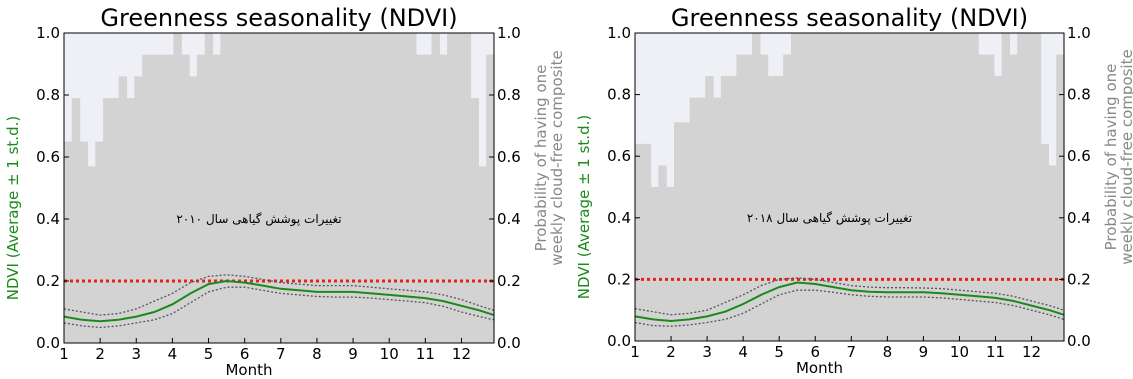 Image resolution: width=1133 pixels, height=379 pixels. Describe the element at coordinates (779, 352) in the screenshot. I see `x-tick-label: 5` at that location.